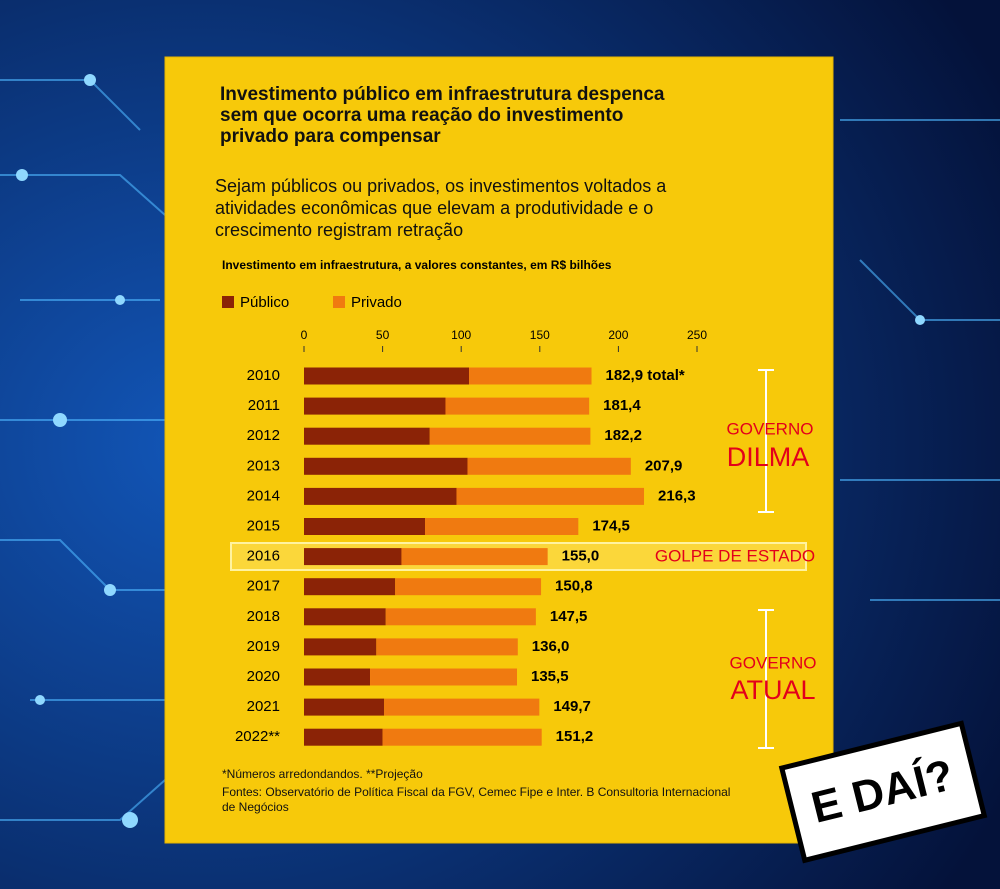  I want to click on value-label: 216,3, so click(677, 495).